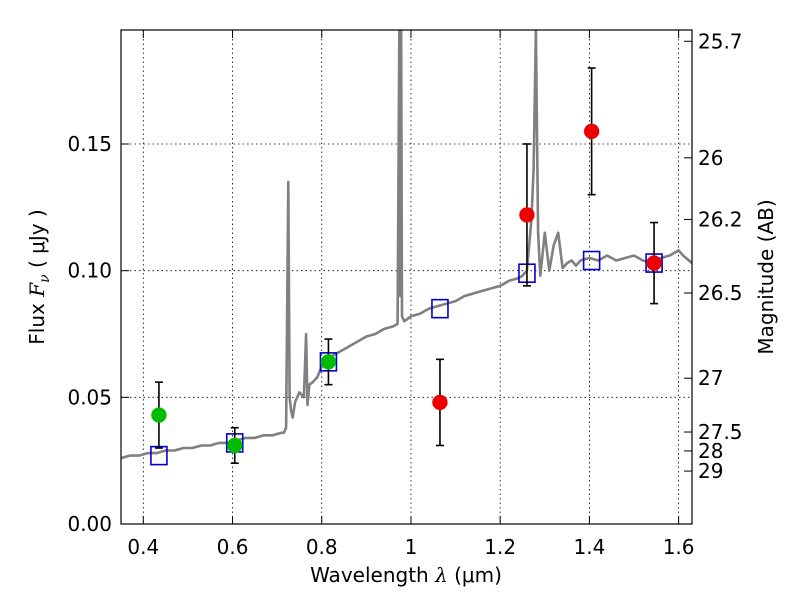  What do you see at coordinates (411, 547) in the screenshot?
I see `x-tick-label: 1` at bounding box center [411, 547].